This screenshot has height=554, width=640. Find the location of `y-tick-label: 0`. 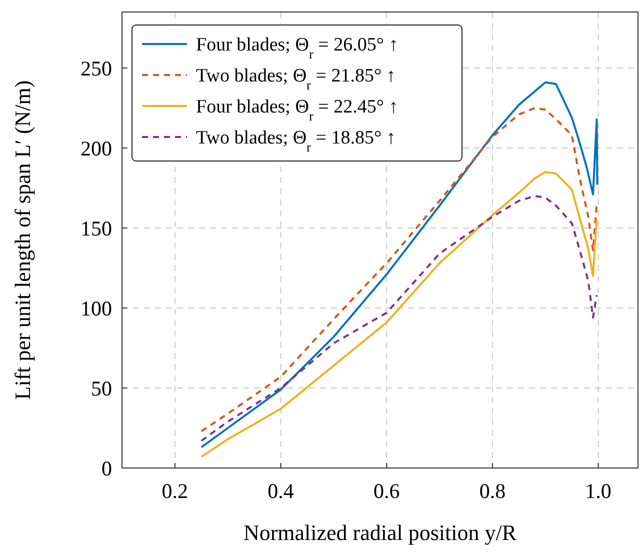

y-tick-label: 0 is located at coordinates (107, 468).